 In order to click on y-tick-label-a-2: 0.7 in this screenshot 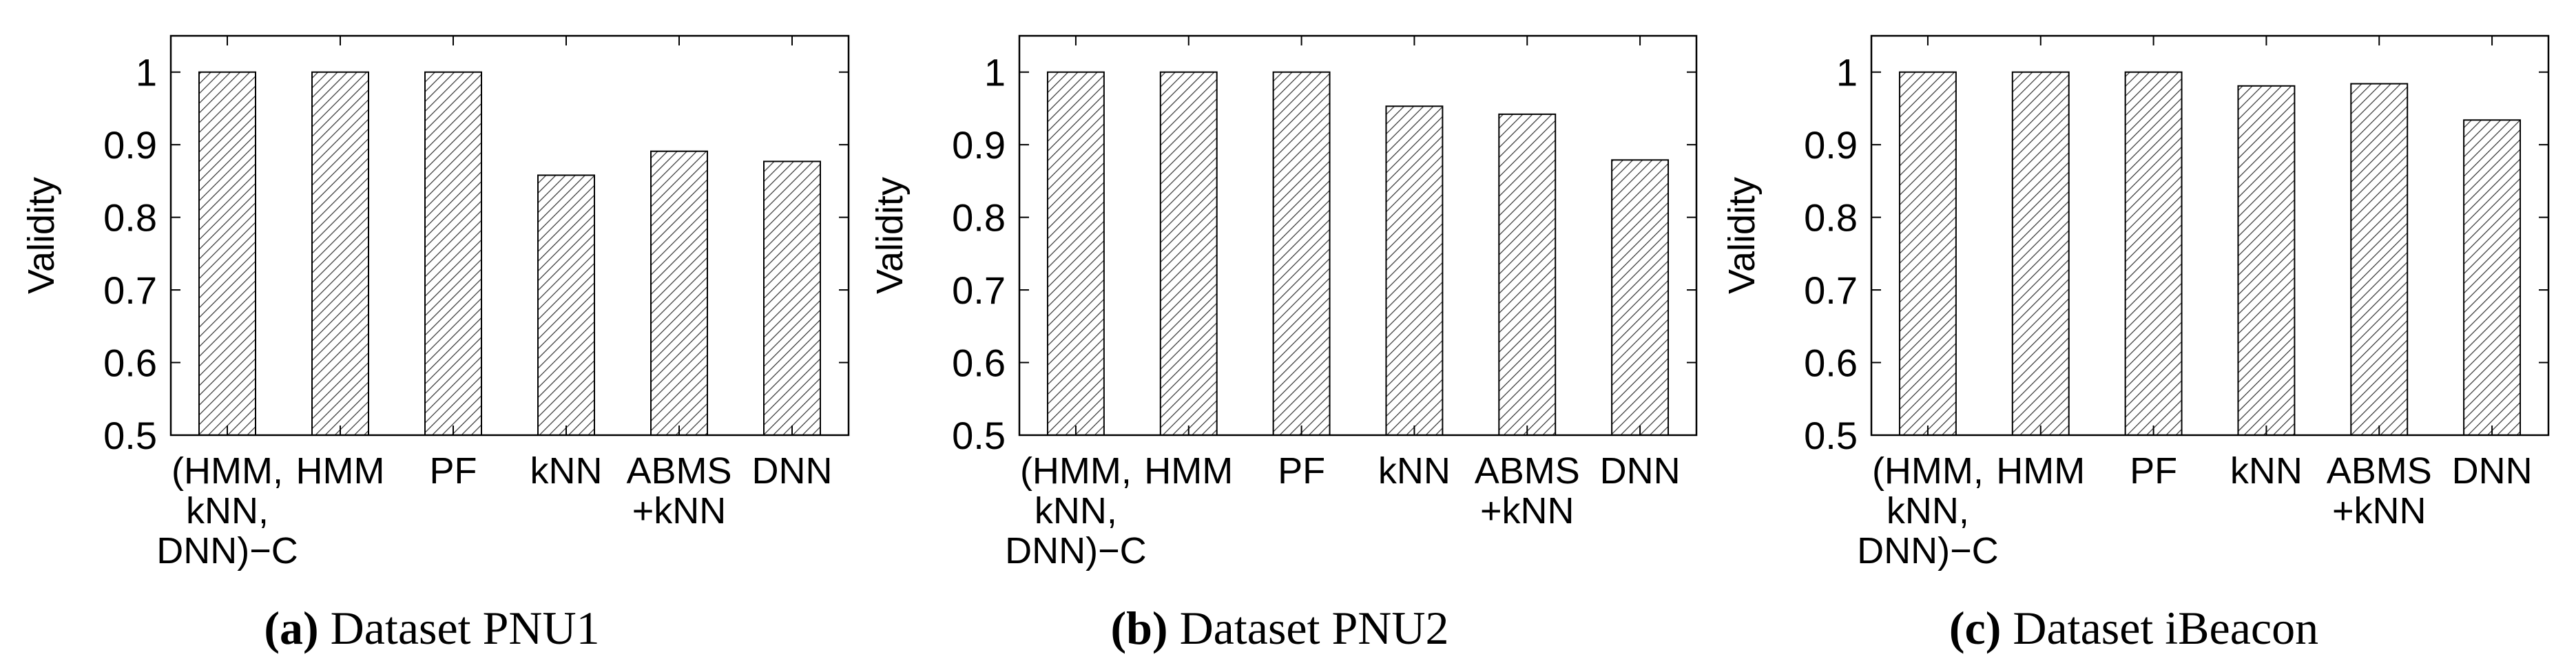, I will do `click(130, 290)`.